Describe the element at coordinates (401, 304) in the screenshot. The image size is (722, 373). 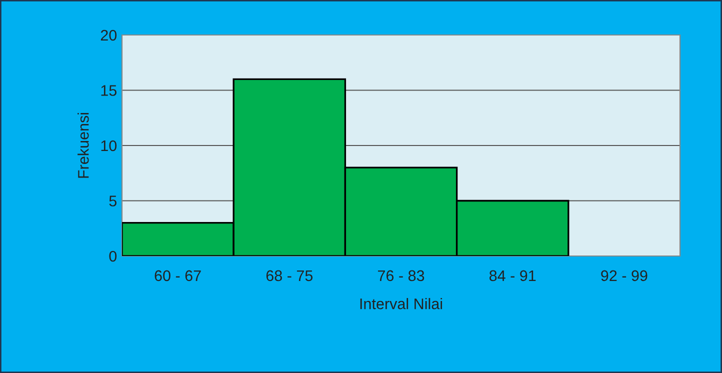
I see `x-axis-title: Interval Nilai` at that location.